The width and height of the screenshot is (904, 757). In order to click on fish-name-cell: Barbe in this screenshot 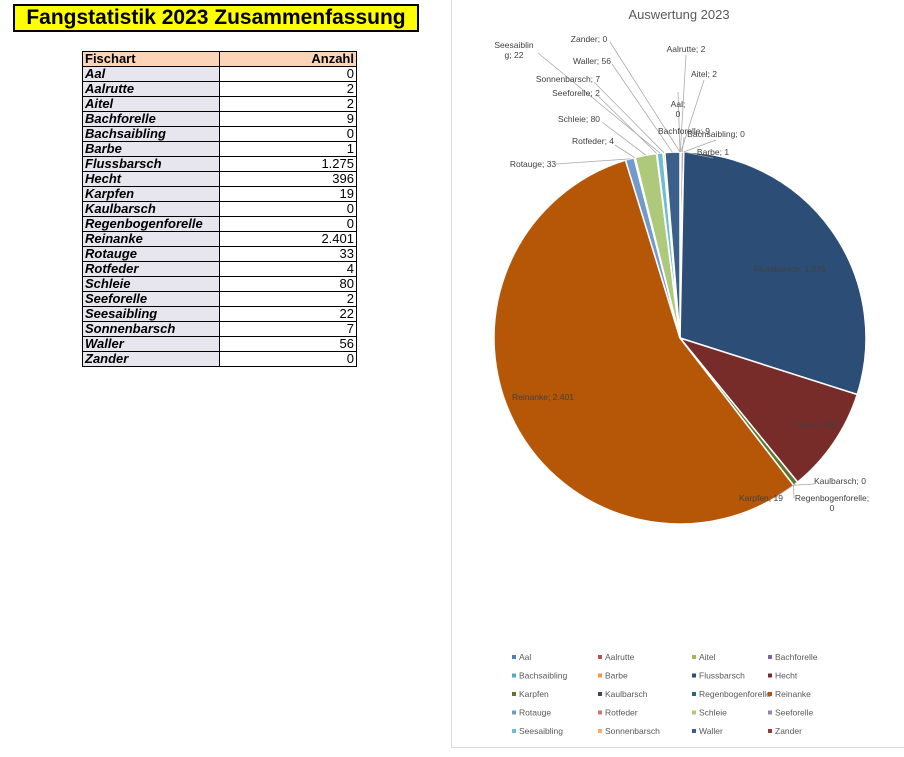, I will do `click(151, 149)`.